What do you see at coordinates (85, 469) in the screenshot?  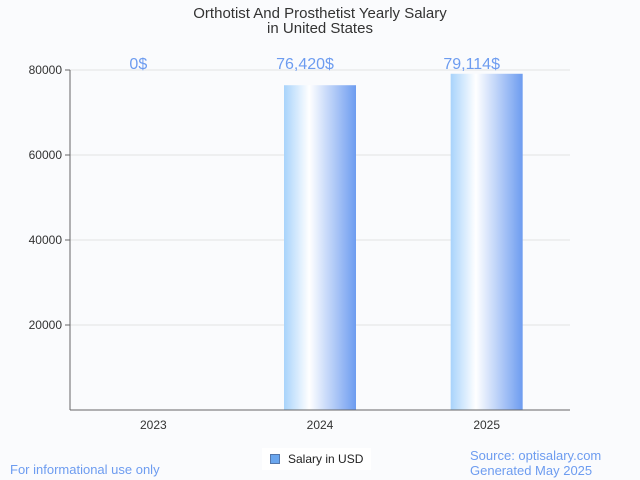 I see `disclaimer: For informational use only` at bounding box center [85, 469].